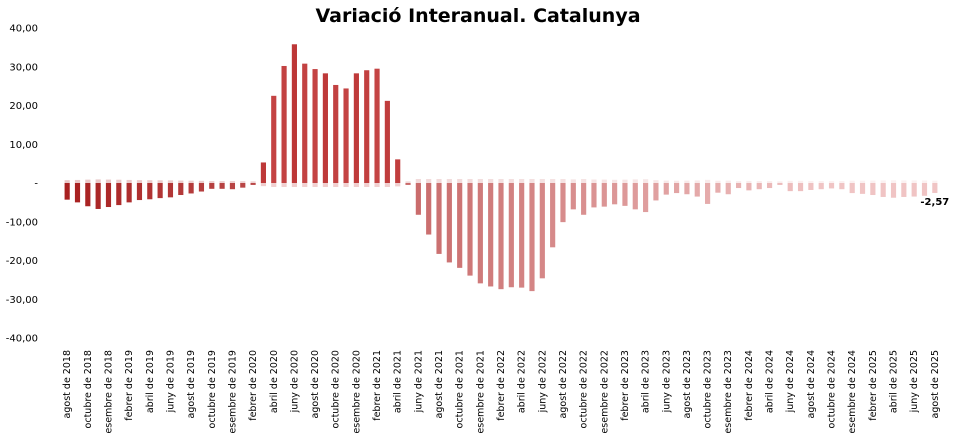 The height and width of the screenshot is (433, 957). I want to click on x-tick-label: desembre de 2023, so click(728, 391).